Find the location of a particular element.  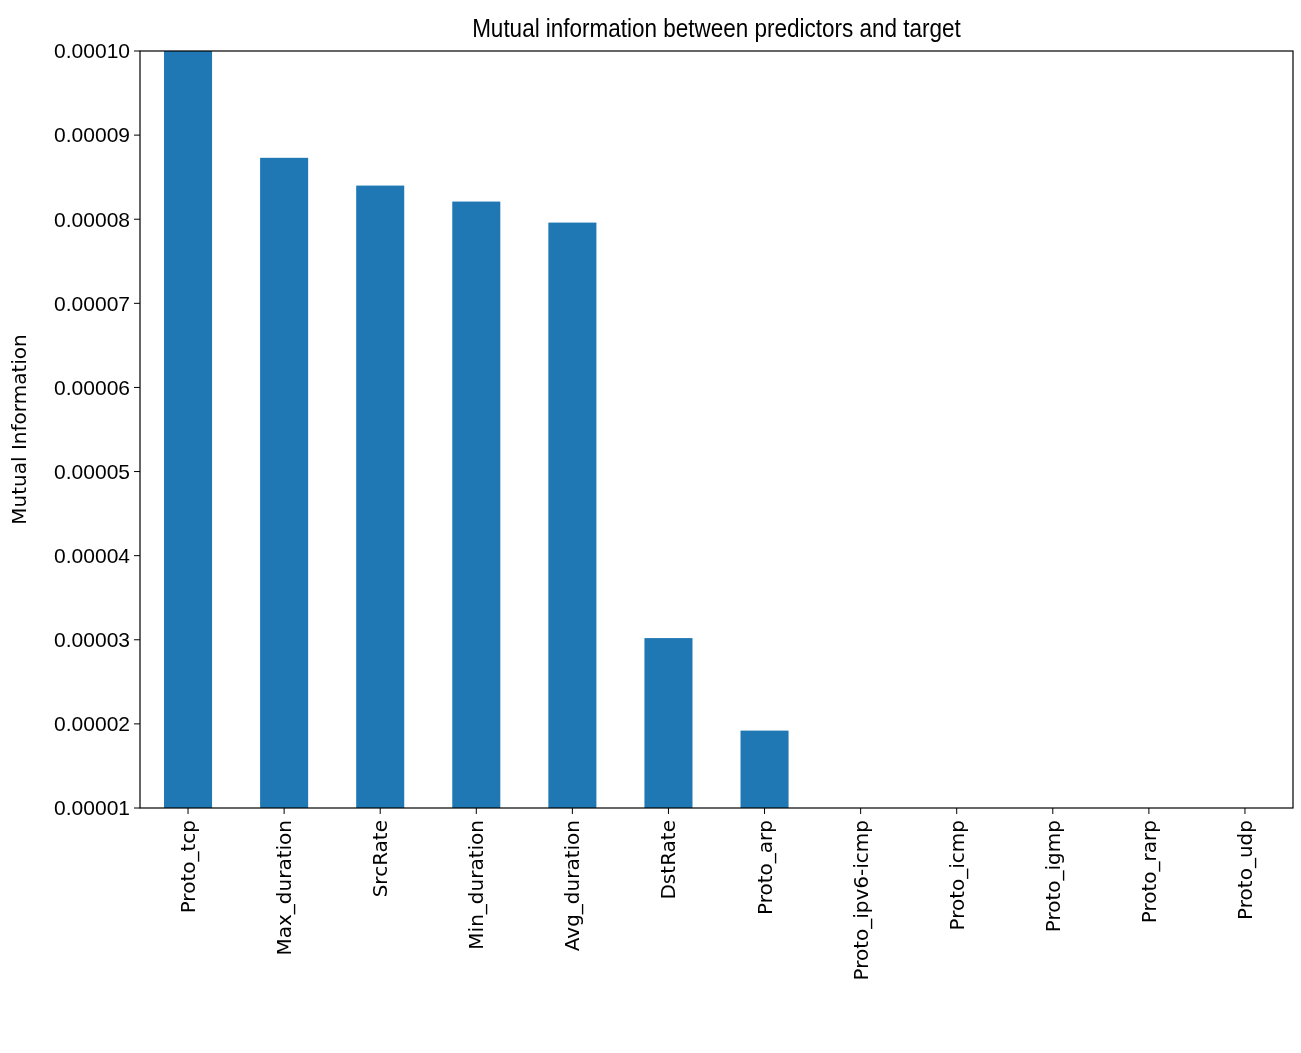

x-tick-label: Proto_tcp is located at coordinates (188, 867).